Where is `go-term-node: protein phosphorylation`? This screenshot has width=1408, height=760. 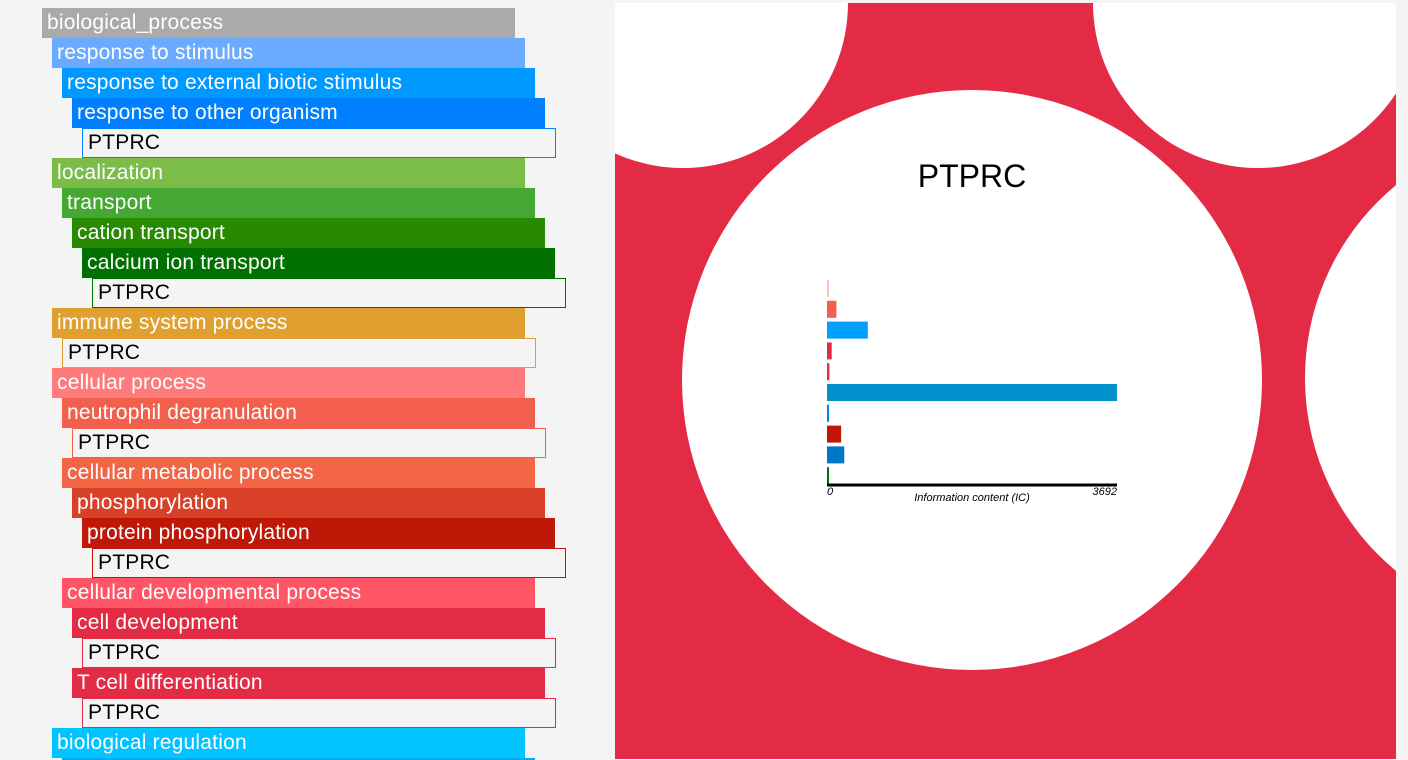
go-term-node: protein phosphorylation is located at coordinates (318, 533).